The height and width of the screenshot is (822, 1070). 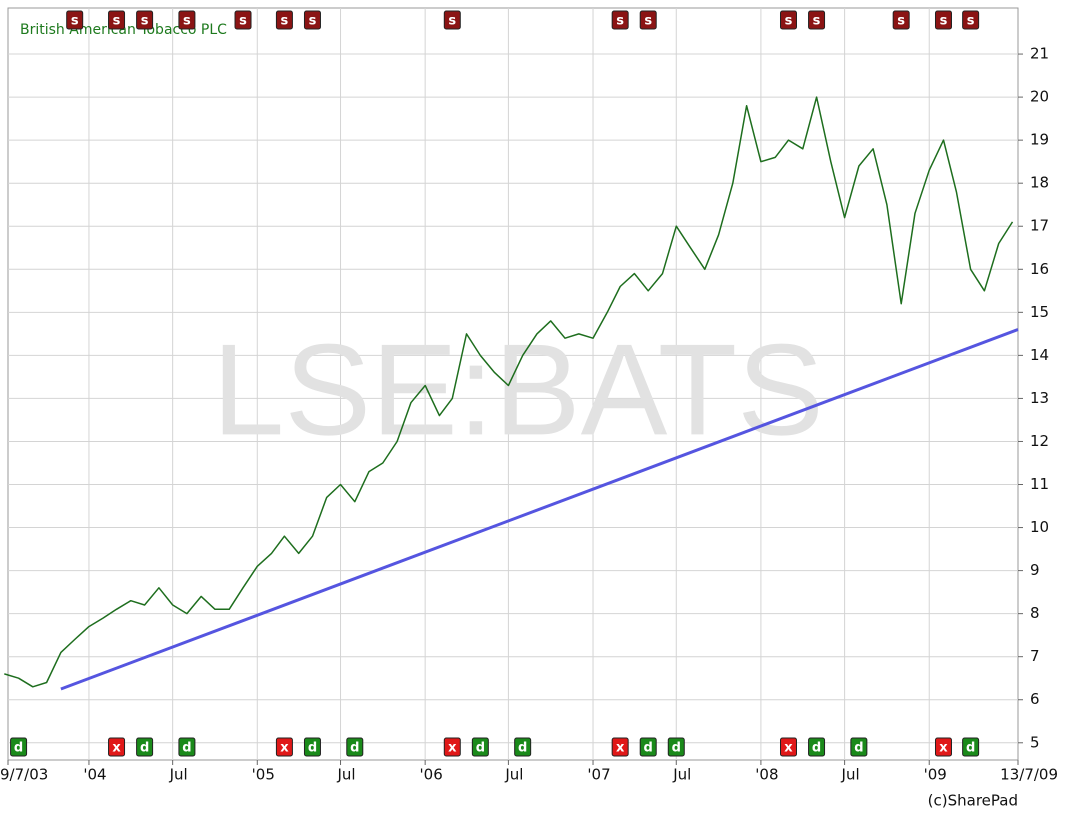 I want to click on y-tick-label: 6, so click(x=1035, y=699).